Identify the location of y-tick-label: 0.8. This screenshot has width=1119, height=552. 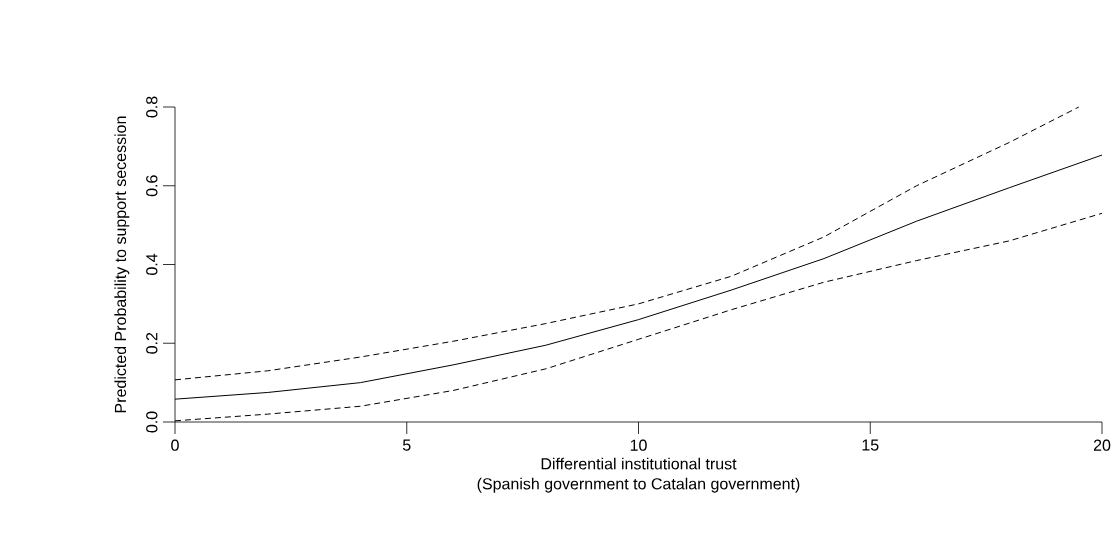
(152, 107).